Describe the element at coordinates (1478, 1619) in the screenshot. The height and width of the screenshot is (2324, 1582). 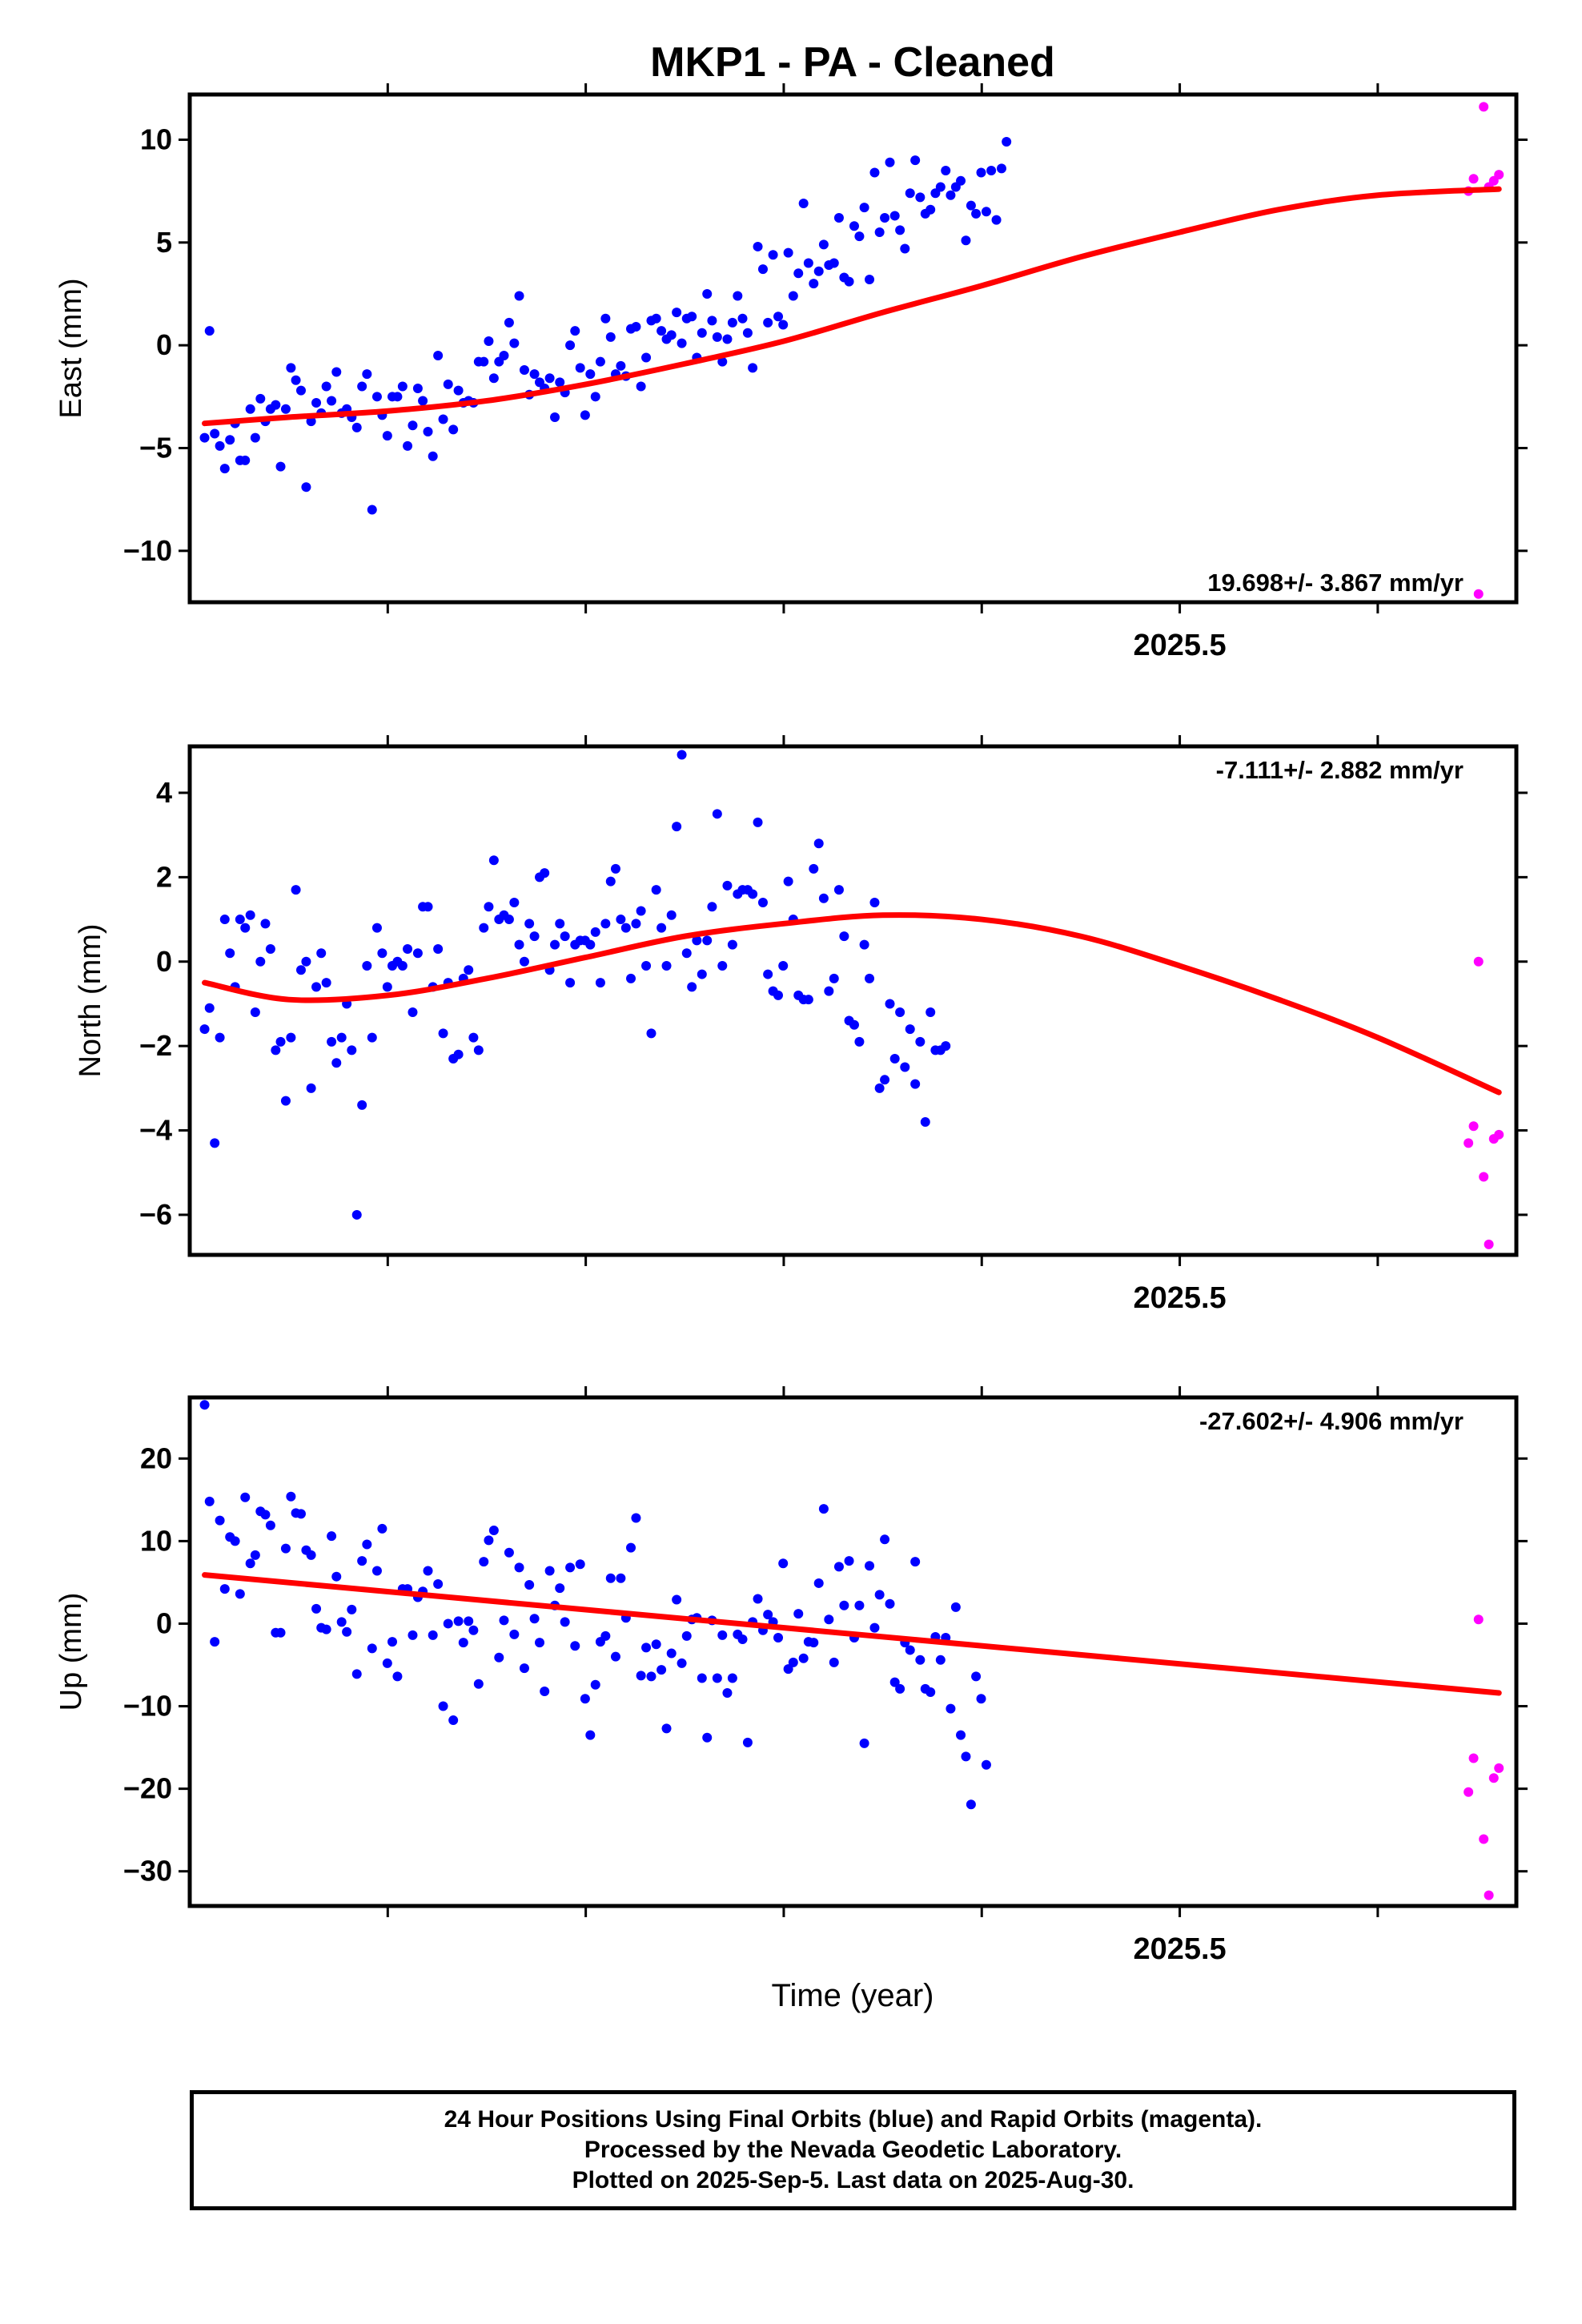
I see `up-rapid-point` at that location.